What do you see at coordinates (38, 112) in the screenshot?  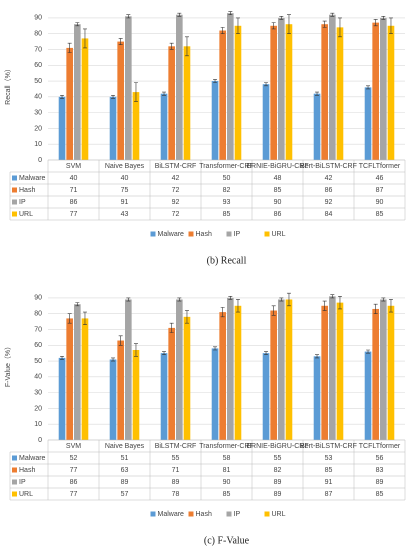 I see `y-tick-label: 30` at bounding box center [38, 112].